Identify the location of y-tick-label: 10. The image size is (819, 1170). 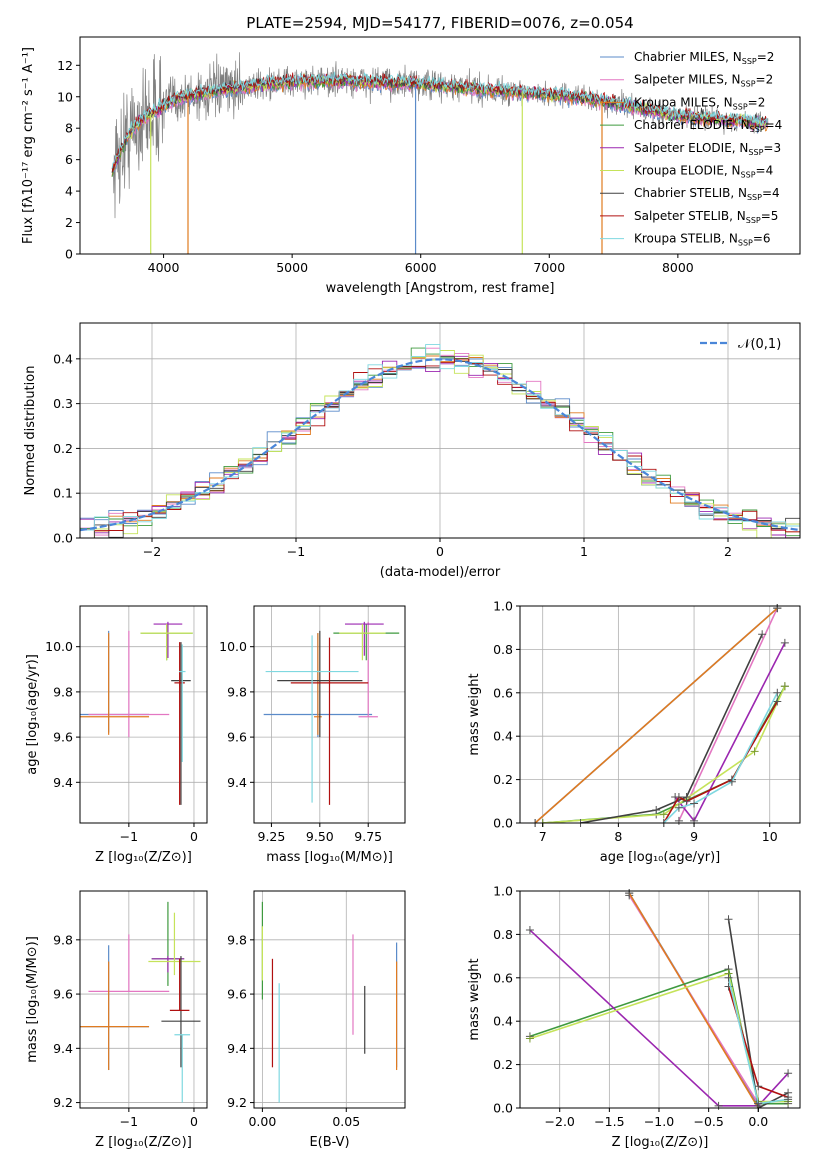
(65, 96).